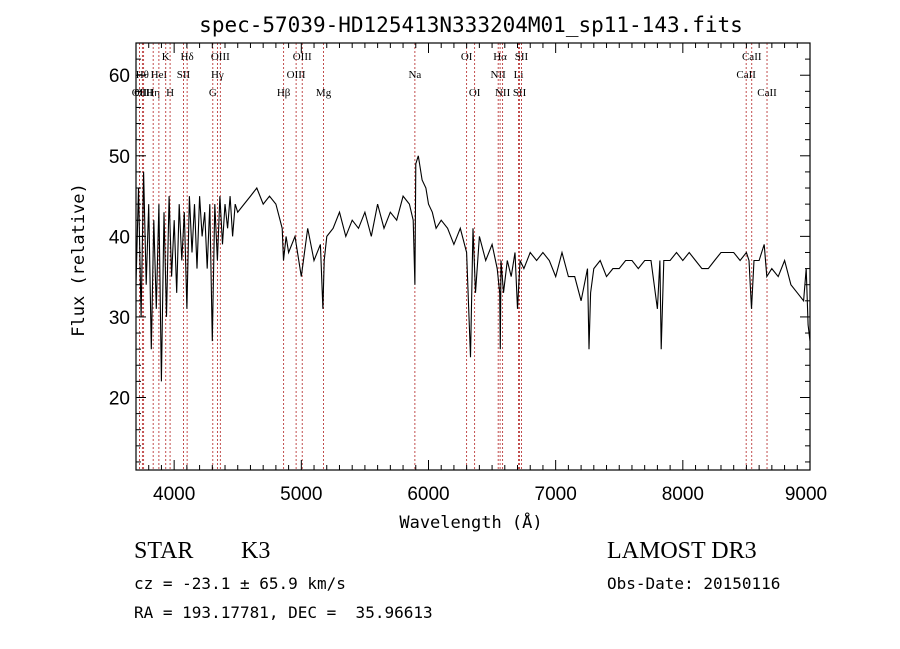 The height and width of the screenshot is (649, 900). What do you see at coordinates (119, 157) in the screenshot?
I see `y-tick-label: 50` at bounding box center [119, 157].